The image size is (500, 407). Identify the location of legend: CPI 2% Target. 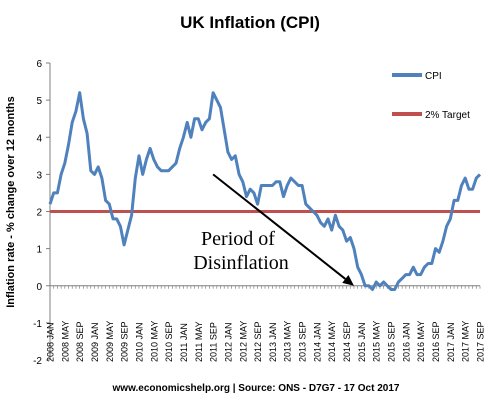
(431, 96).